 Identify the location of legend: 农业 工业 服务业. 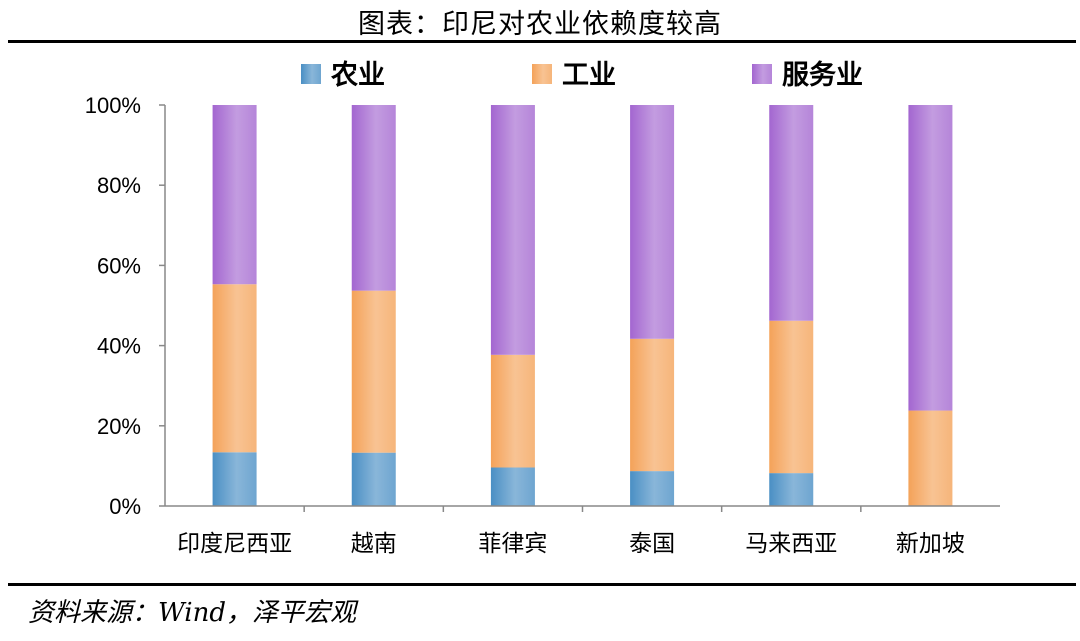
(582, 75).